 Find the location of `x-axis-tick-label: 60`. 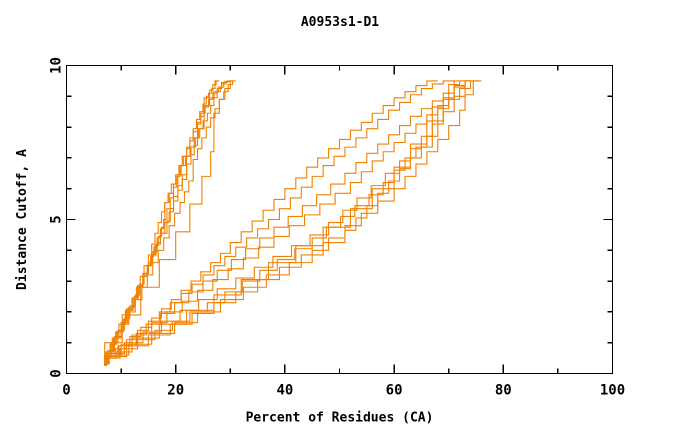

x-axis-tick-label: 60 is located at coordinates (394, 391).